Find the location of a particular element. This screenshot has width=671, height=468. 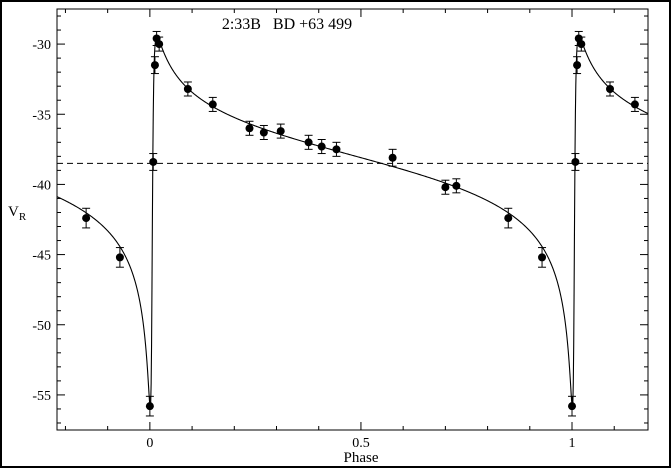

chart-title: 2:33B BD +63 499 is located at coordinates (287, 24).